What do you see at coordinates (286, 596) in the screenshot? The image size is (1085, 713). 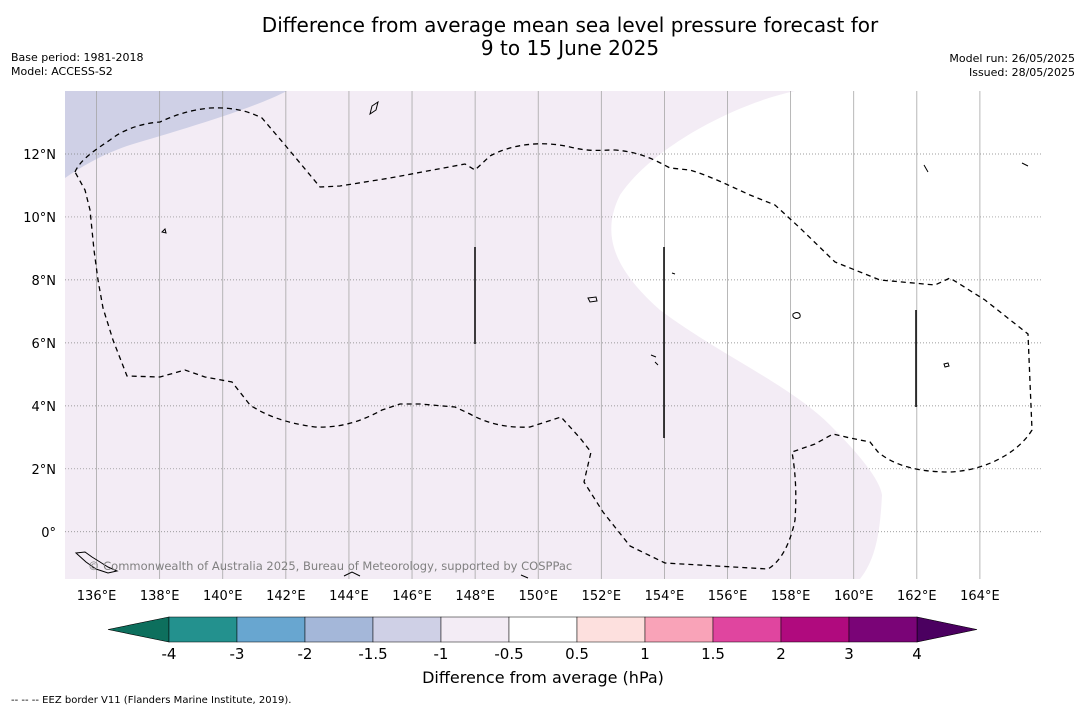 I see `lon-tick-label: 142°E` at bounding box center [286, 596].